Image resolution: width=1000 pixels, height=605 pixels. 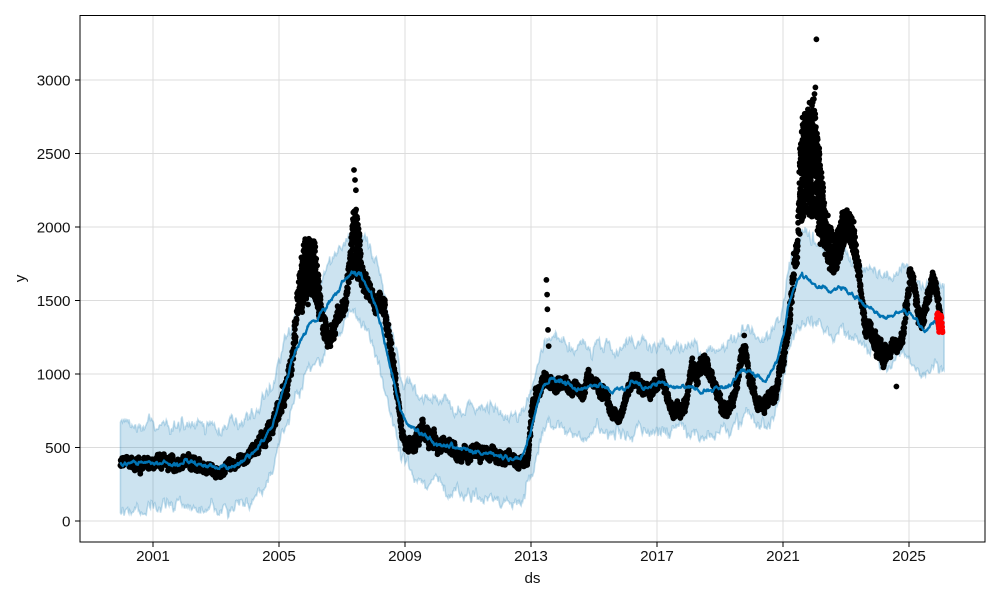 I want to click on svg-text: 1500, so click(x=54, y=301).